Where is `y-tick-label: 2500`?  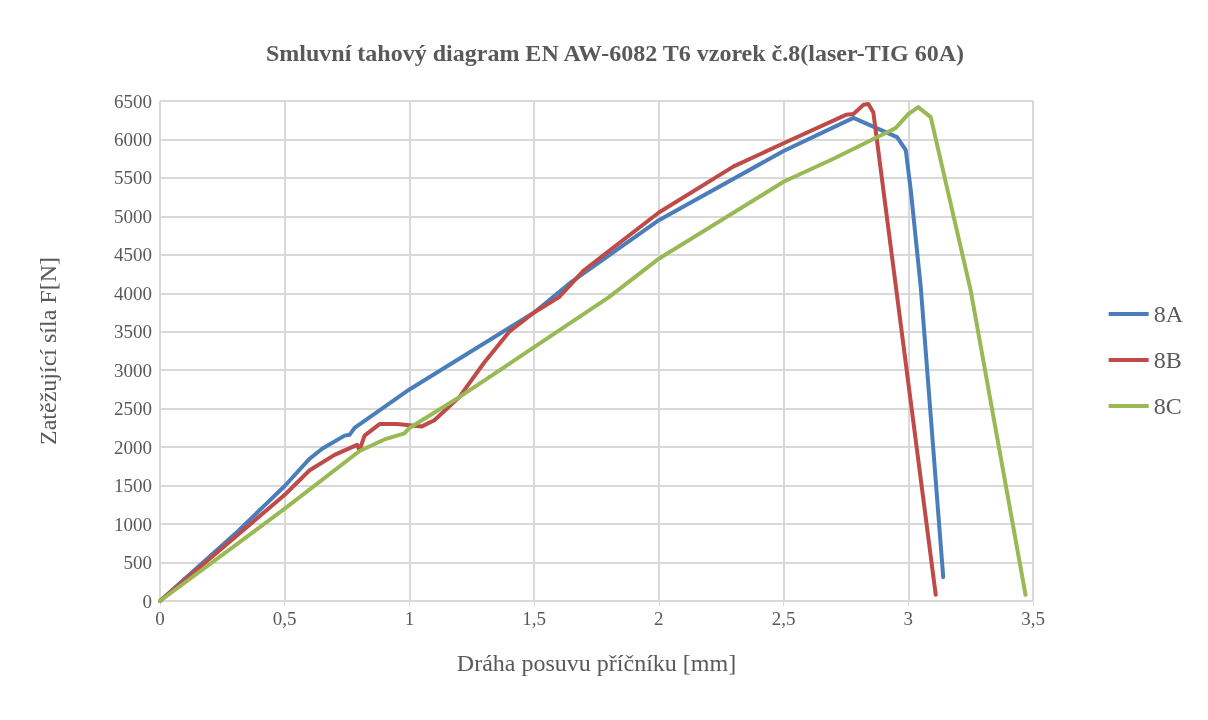 y-tick-label: 2500 is located at coordinates (133, 409).